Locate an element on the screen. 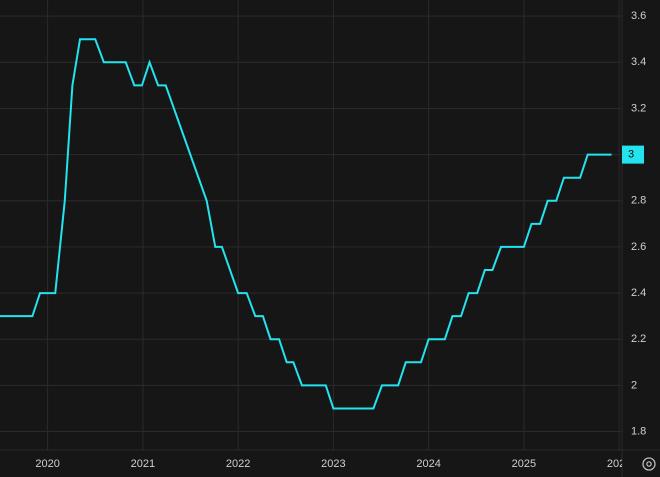 This screenshot has width=660, height=477. x-tick-label: 2020 is located at coordinates (47, 464).